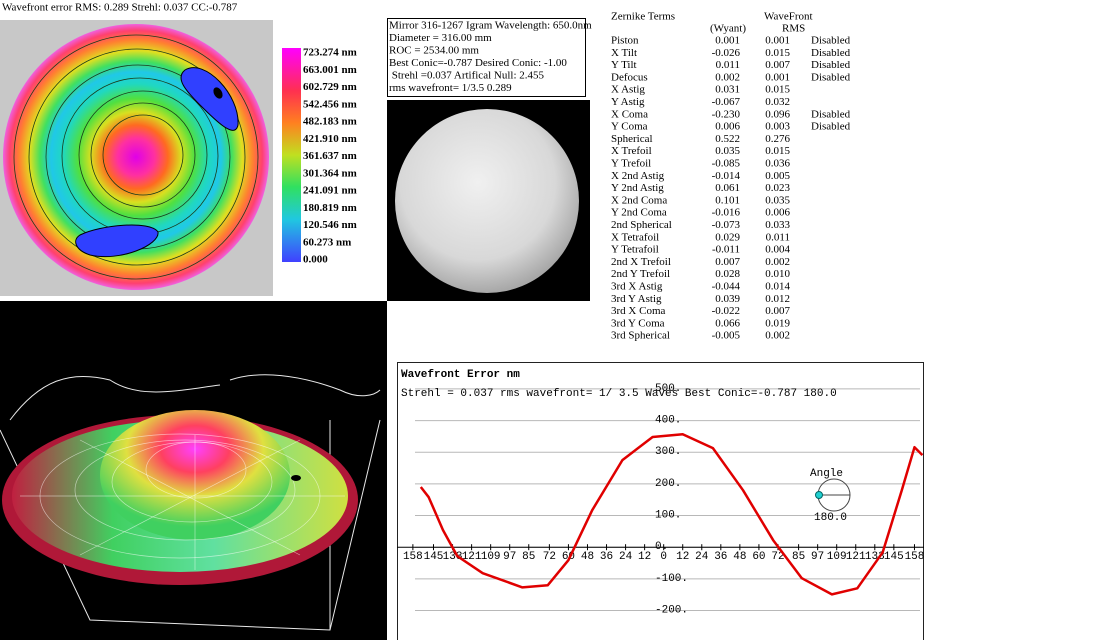 The height and width of the screenshot is (640, 1109). What do you see at coordinates (727, 237) in the screenshot?
I see `wyant-value: 0.029` at bounding box center [727, 237].